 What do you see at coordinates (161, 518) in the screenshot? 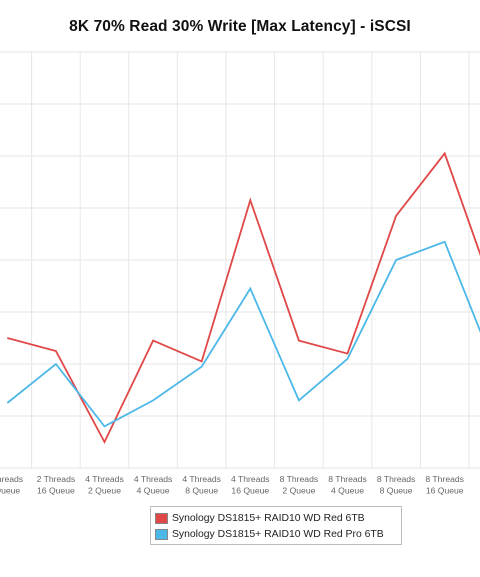
I see `legend-swatch-red-6tb` at bounding box center [161, 518].